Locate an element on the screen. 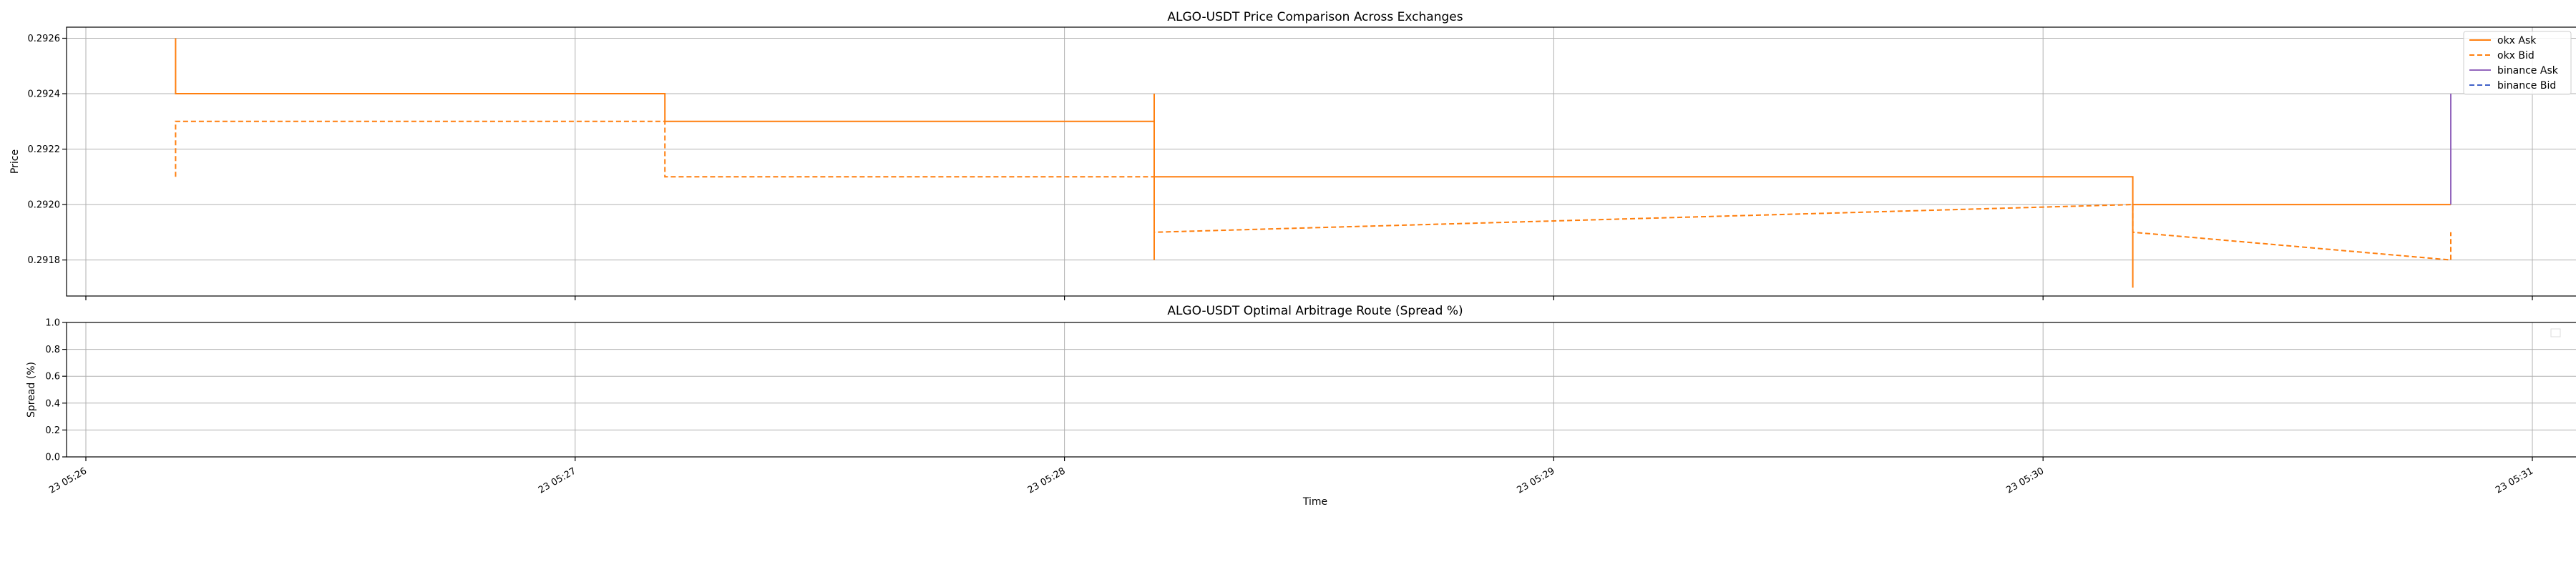 Image resolution: width=2576 pixels, height=572 pixels. price-y-ticks: 0.2918 0.2920 0.2922 0.2924 0.2926 is located at coordinates (48, 150).